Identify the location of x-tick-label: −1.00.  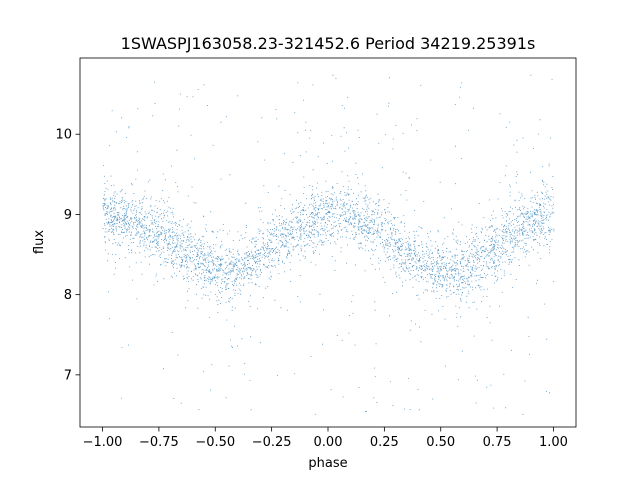
(103, 442).